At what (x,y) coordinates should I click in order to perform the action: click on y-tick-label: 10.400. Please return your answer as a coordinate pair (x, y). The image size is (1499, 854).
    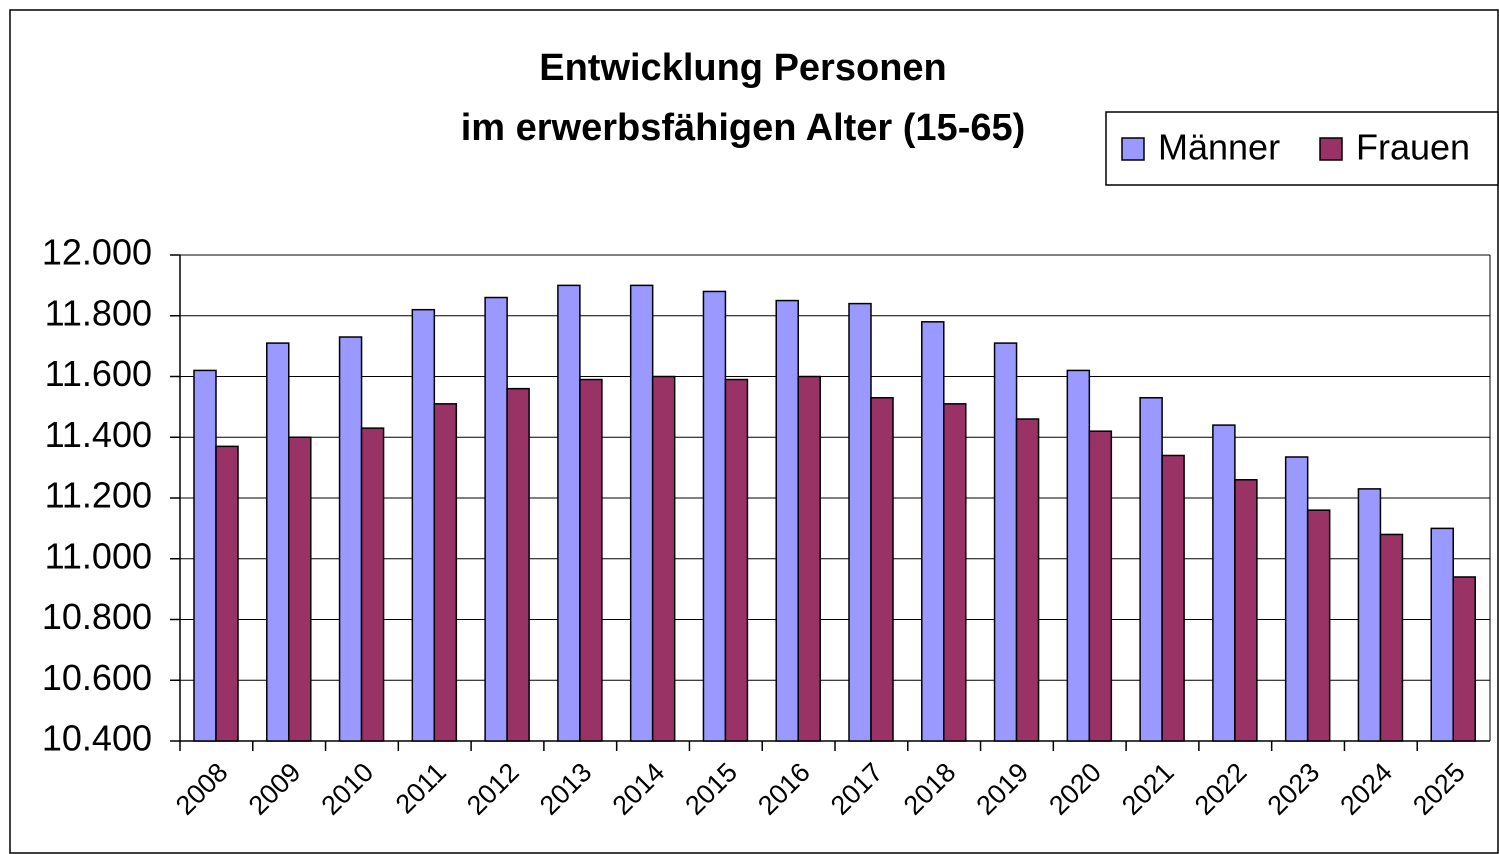
    Looking at the image, I should click on (97, 738).